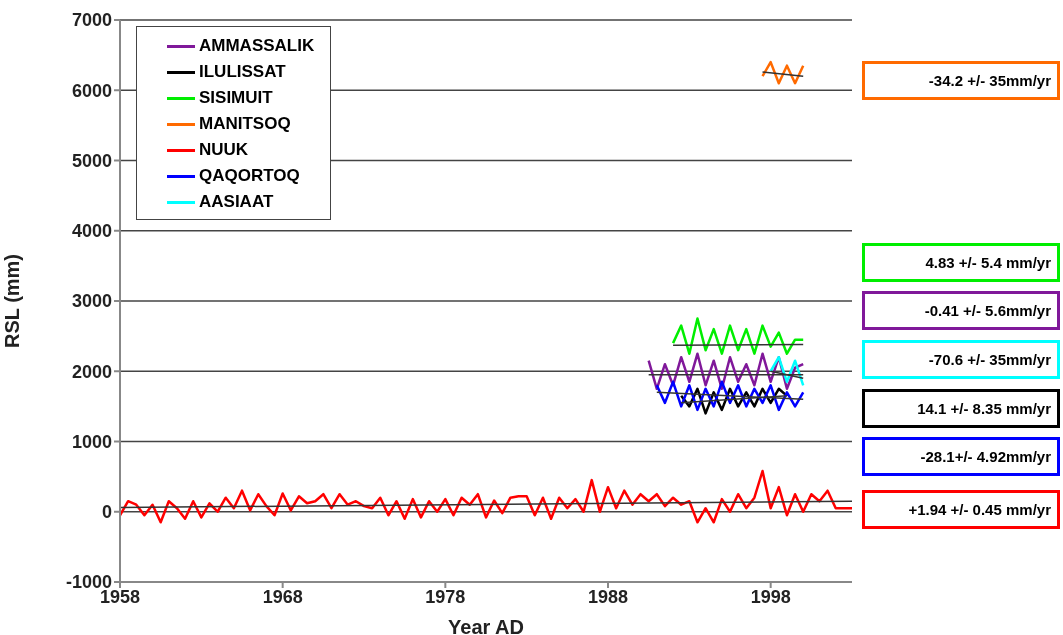 The width and height of the screenshot is (1063, 635). I want to click on x-tick-label: 1978, so click(445, 596).